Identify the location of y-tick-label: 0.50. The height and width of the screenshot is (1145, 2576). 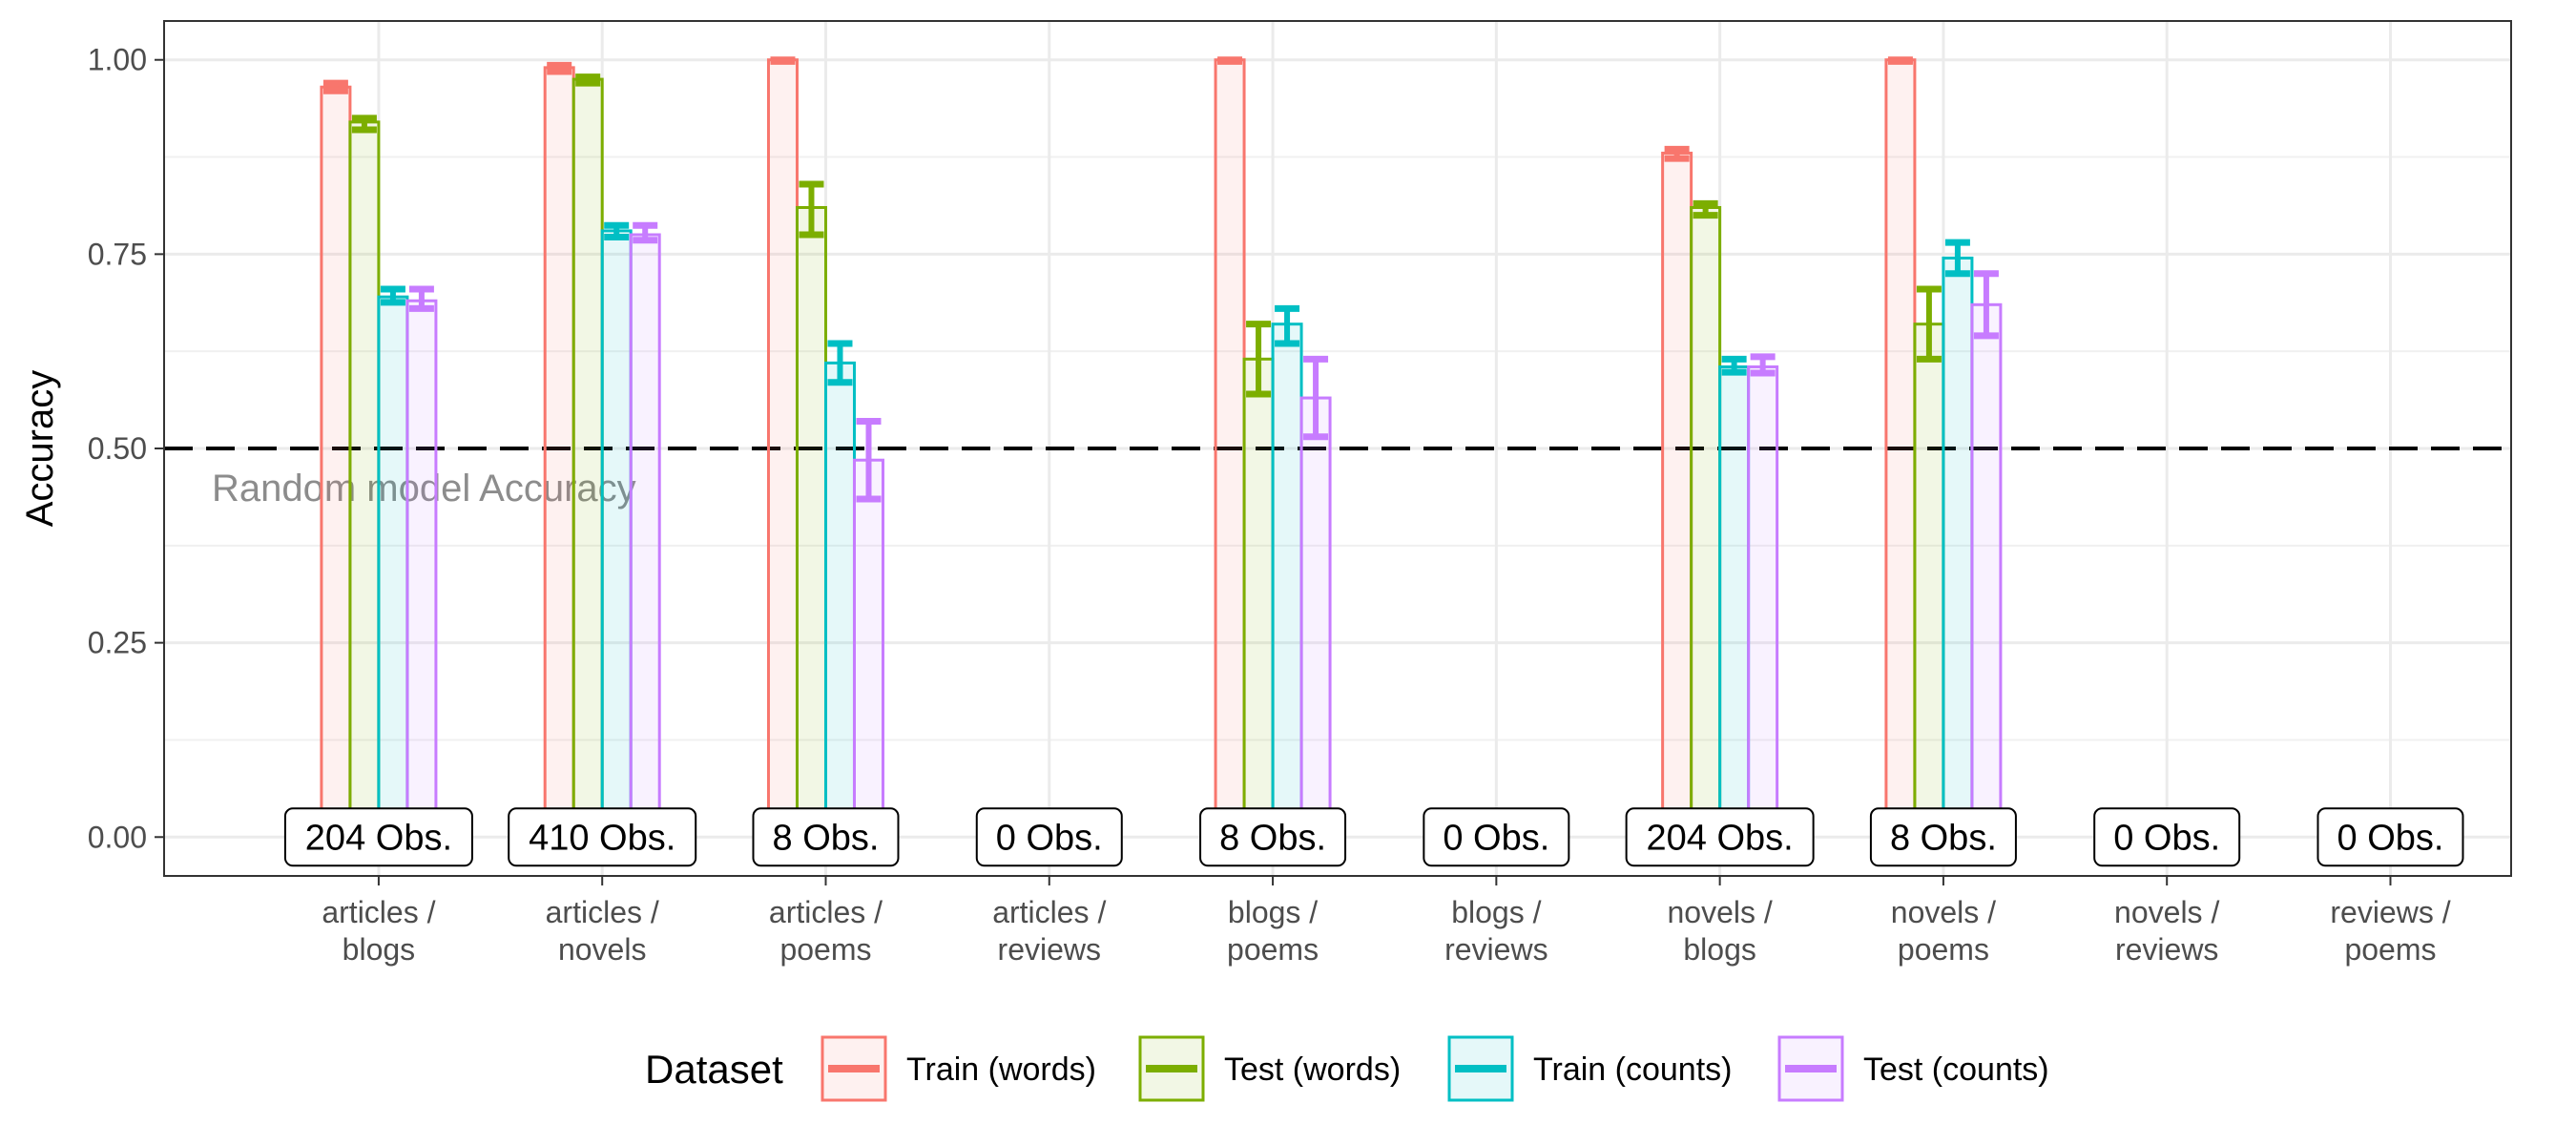
(117, 448).